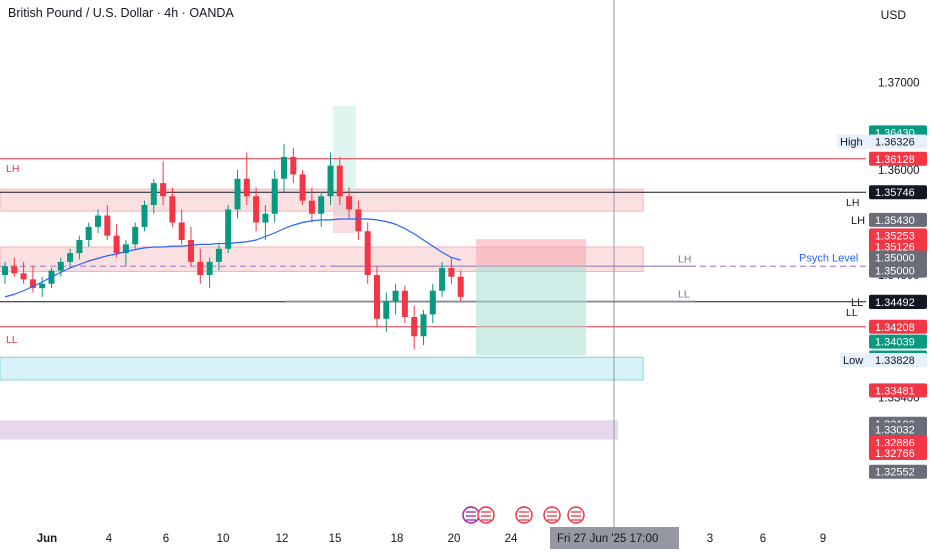 The width and height of the screenshot is (932, 555). I want to click on price-tag-4: LH, so click(858, 221).